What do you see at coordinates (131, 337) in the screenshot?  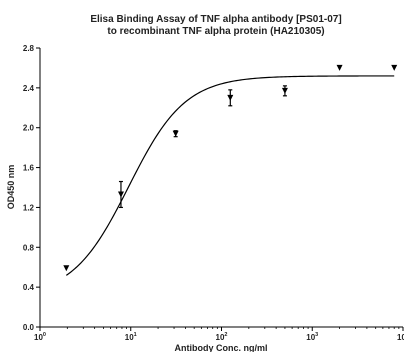 I see `x-tick-label: 10¹` at bounding box center [131, 337].